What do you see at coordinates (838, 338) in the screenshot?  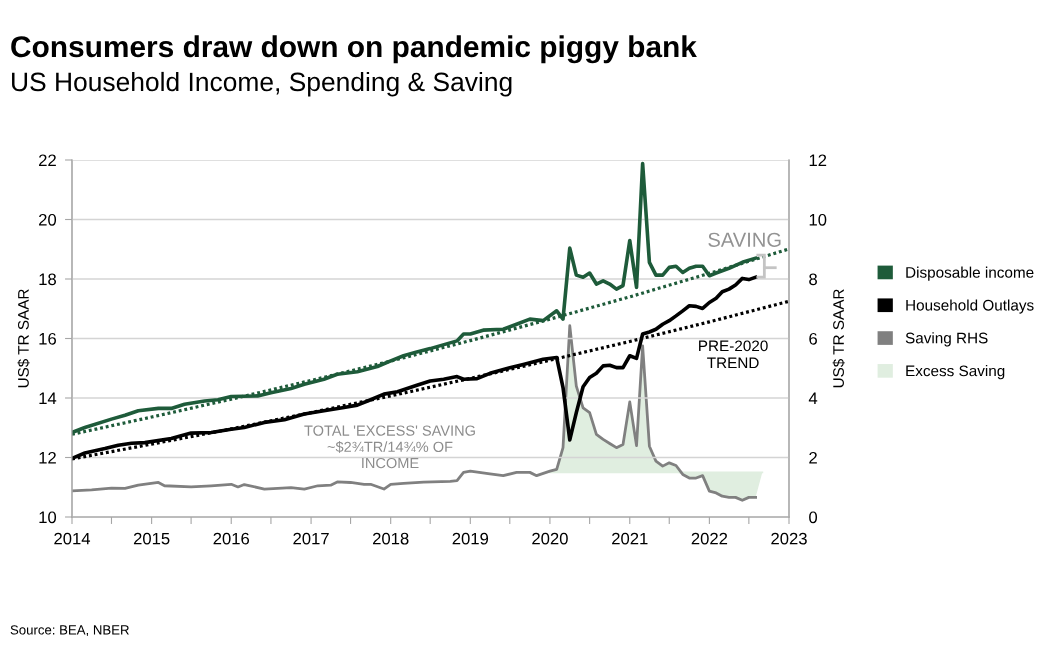 I see `y2-axis-title: US$ TR SAAR` at bounding box center [838, 338].